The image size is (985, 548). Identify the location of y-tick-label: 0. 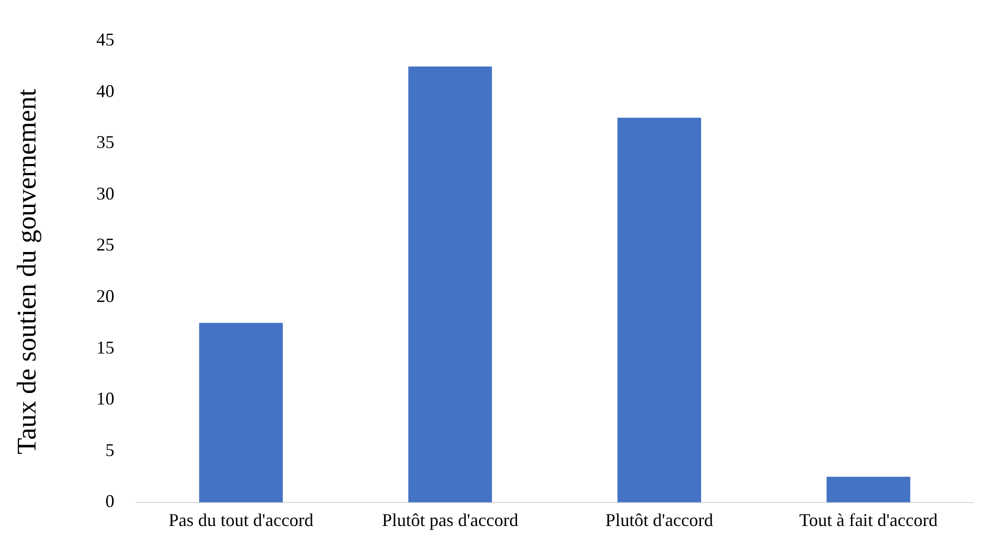
(109, 501).